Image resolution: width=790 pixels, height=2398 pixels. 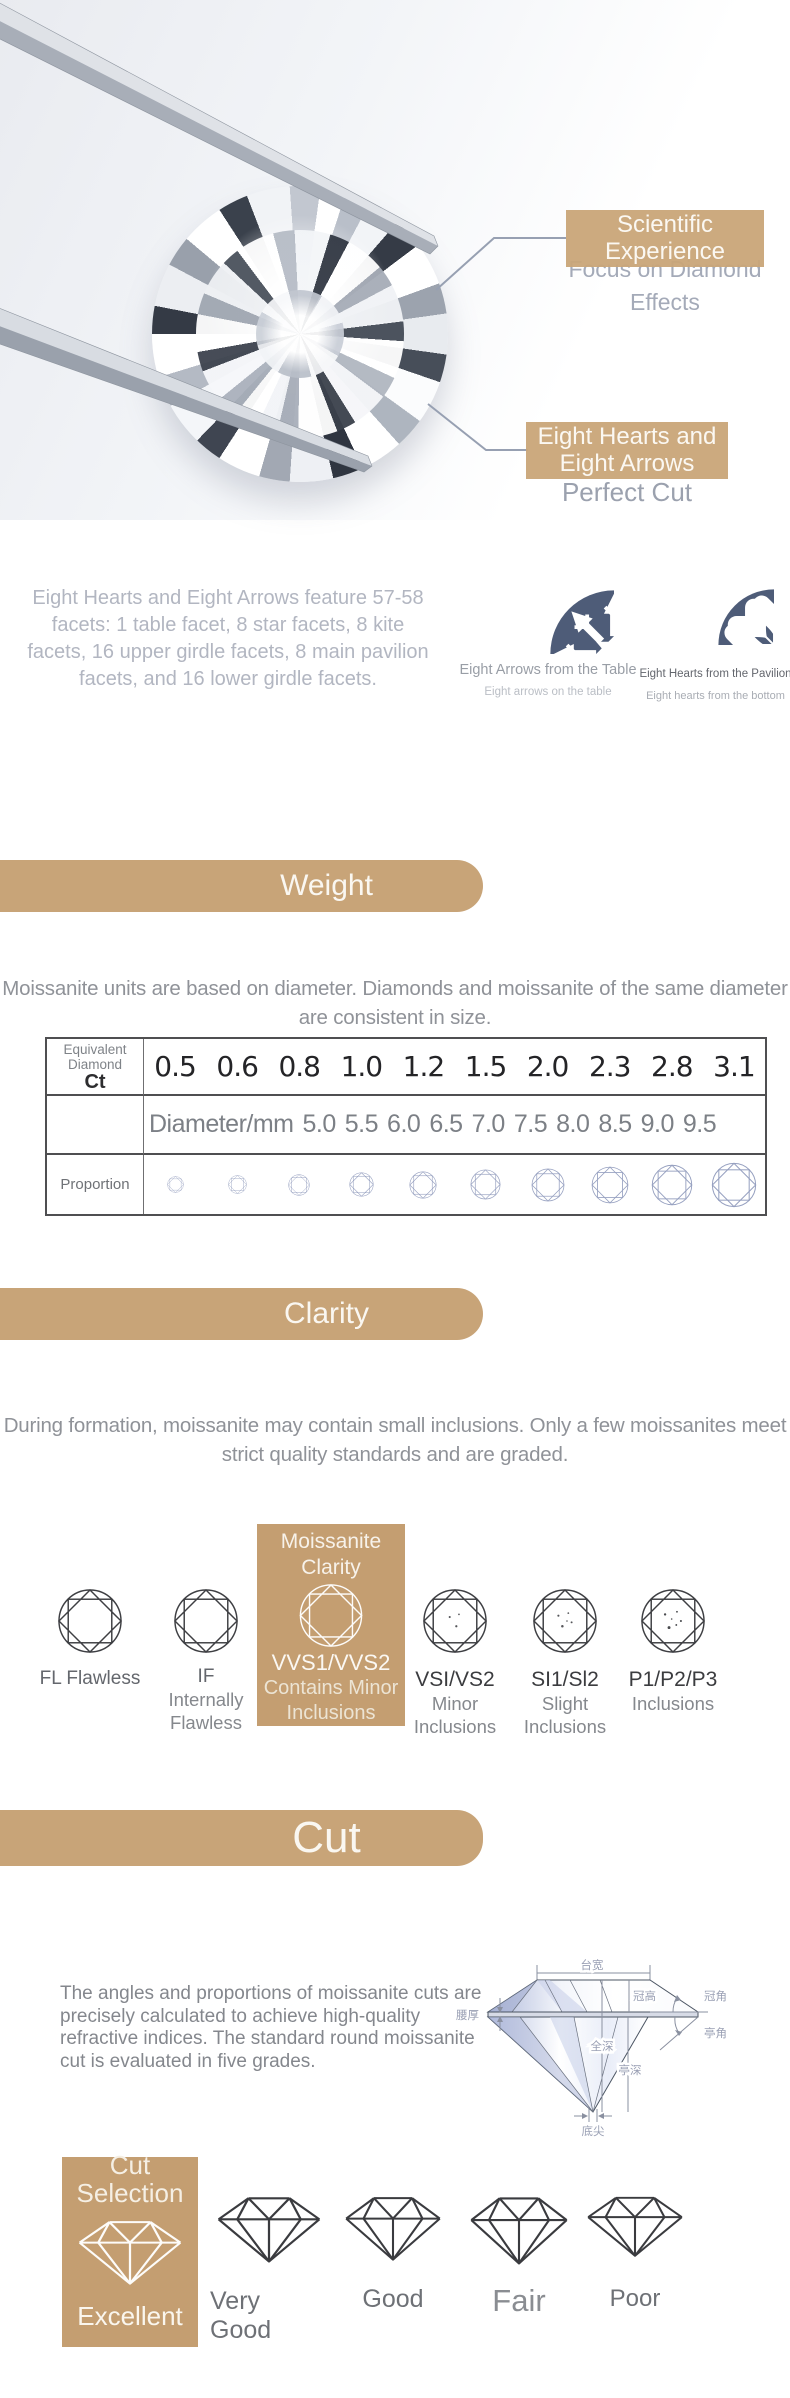 I want to click on diagram-label-pavilion-angle: 亭角, so click(x=715, y=2033).